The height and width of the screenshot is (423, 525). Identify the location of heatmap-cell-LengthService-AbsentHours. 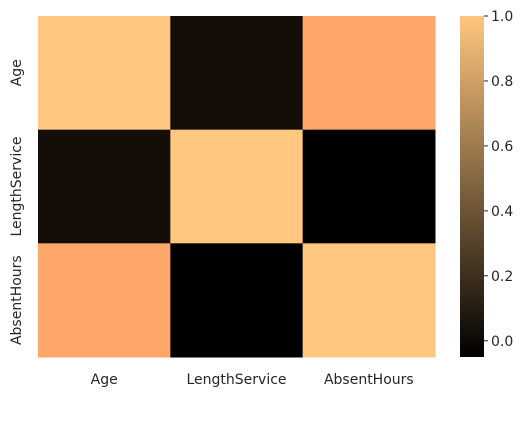
(369, 187).